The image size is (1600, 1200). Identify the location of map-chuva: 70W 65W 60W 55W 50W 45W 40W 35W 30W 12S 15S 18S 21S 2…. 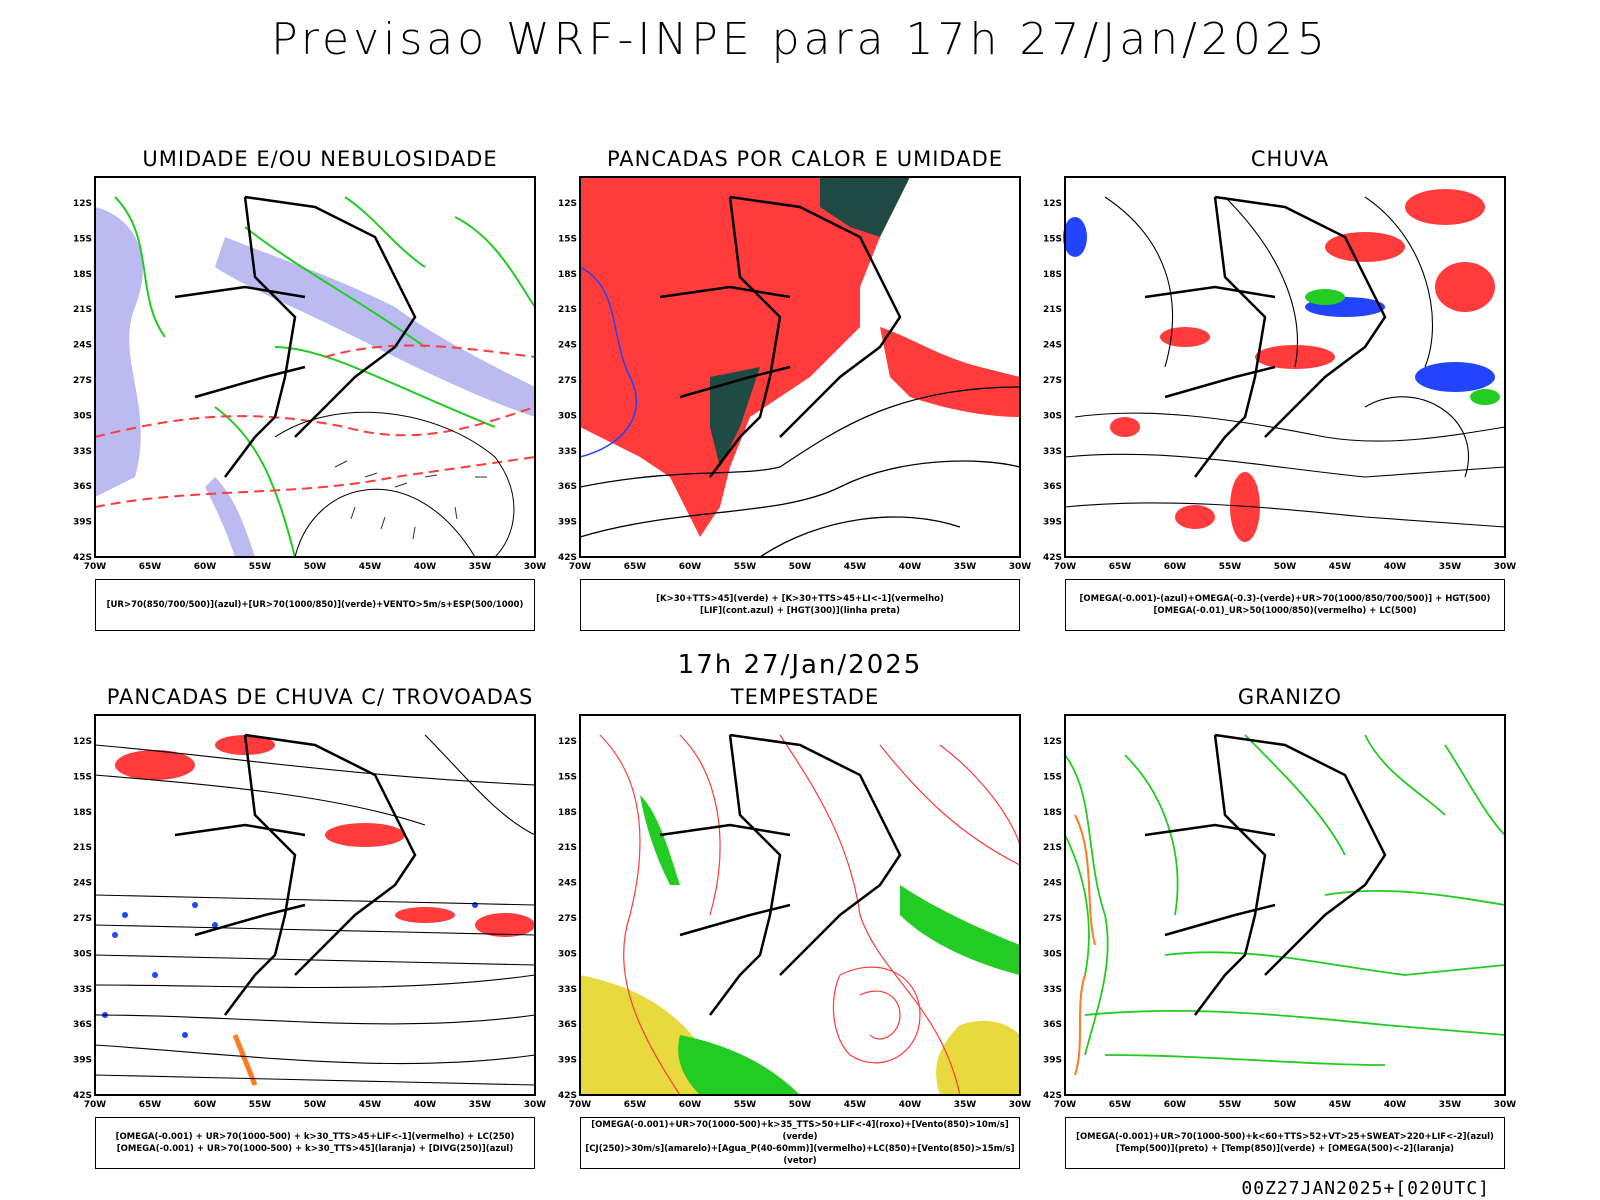
(1279, 374).